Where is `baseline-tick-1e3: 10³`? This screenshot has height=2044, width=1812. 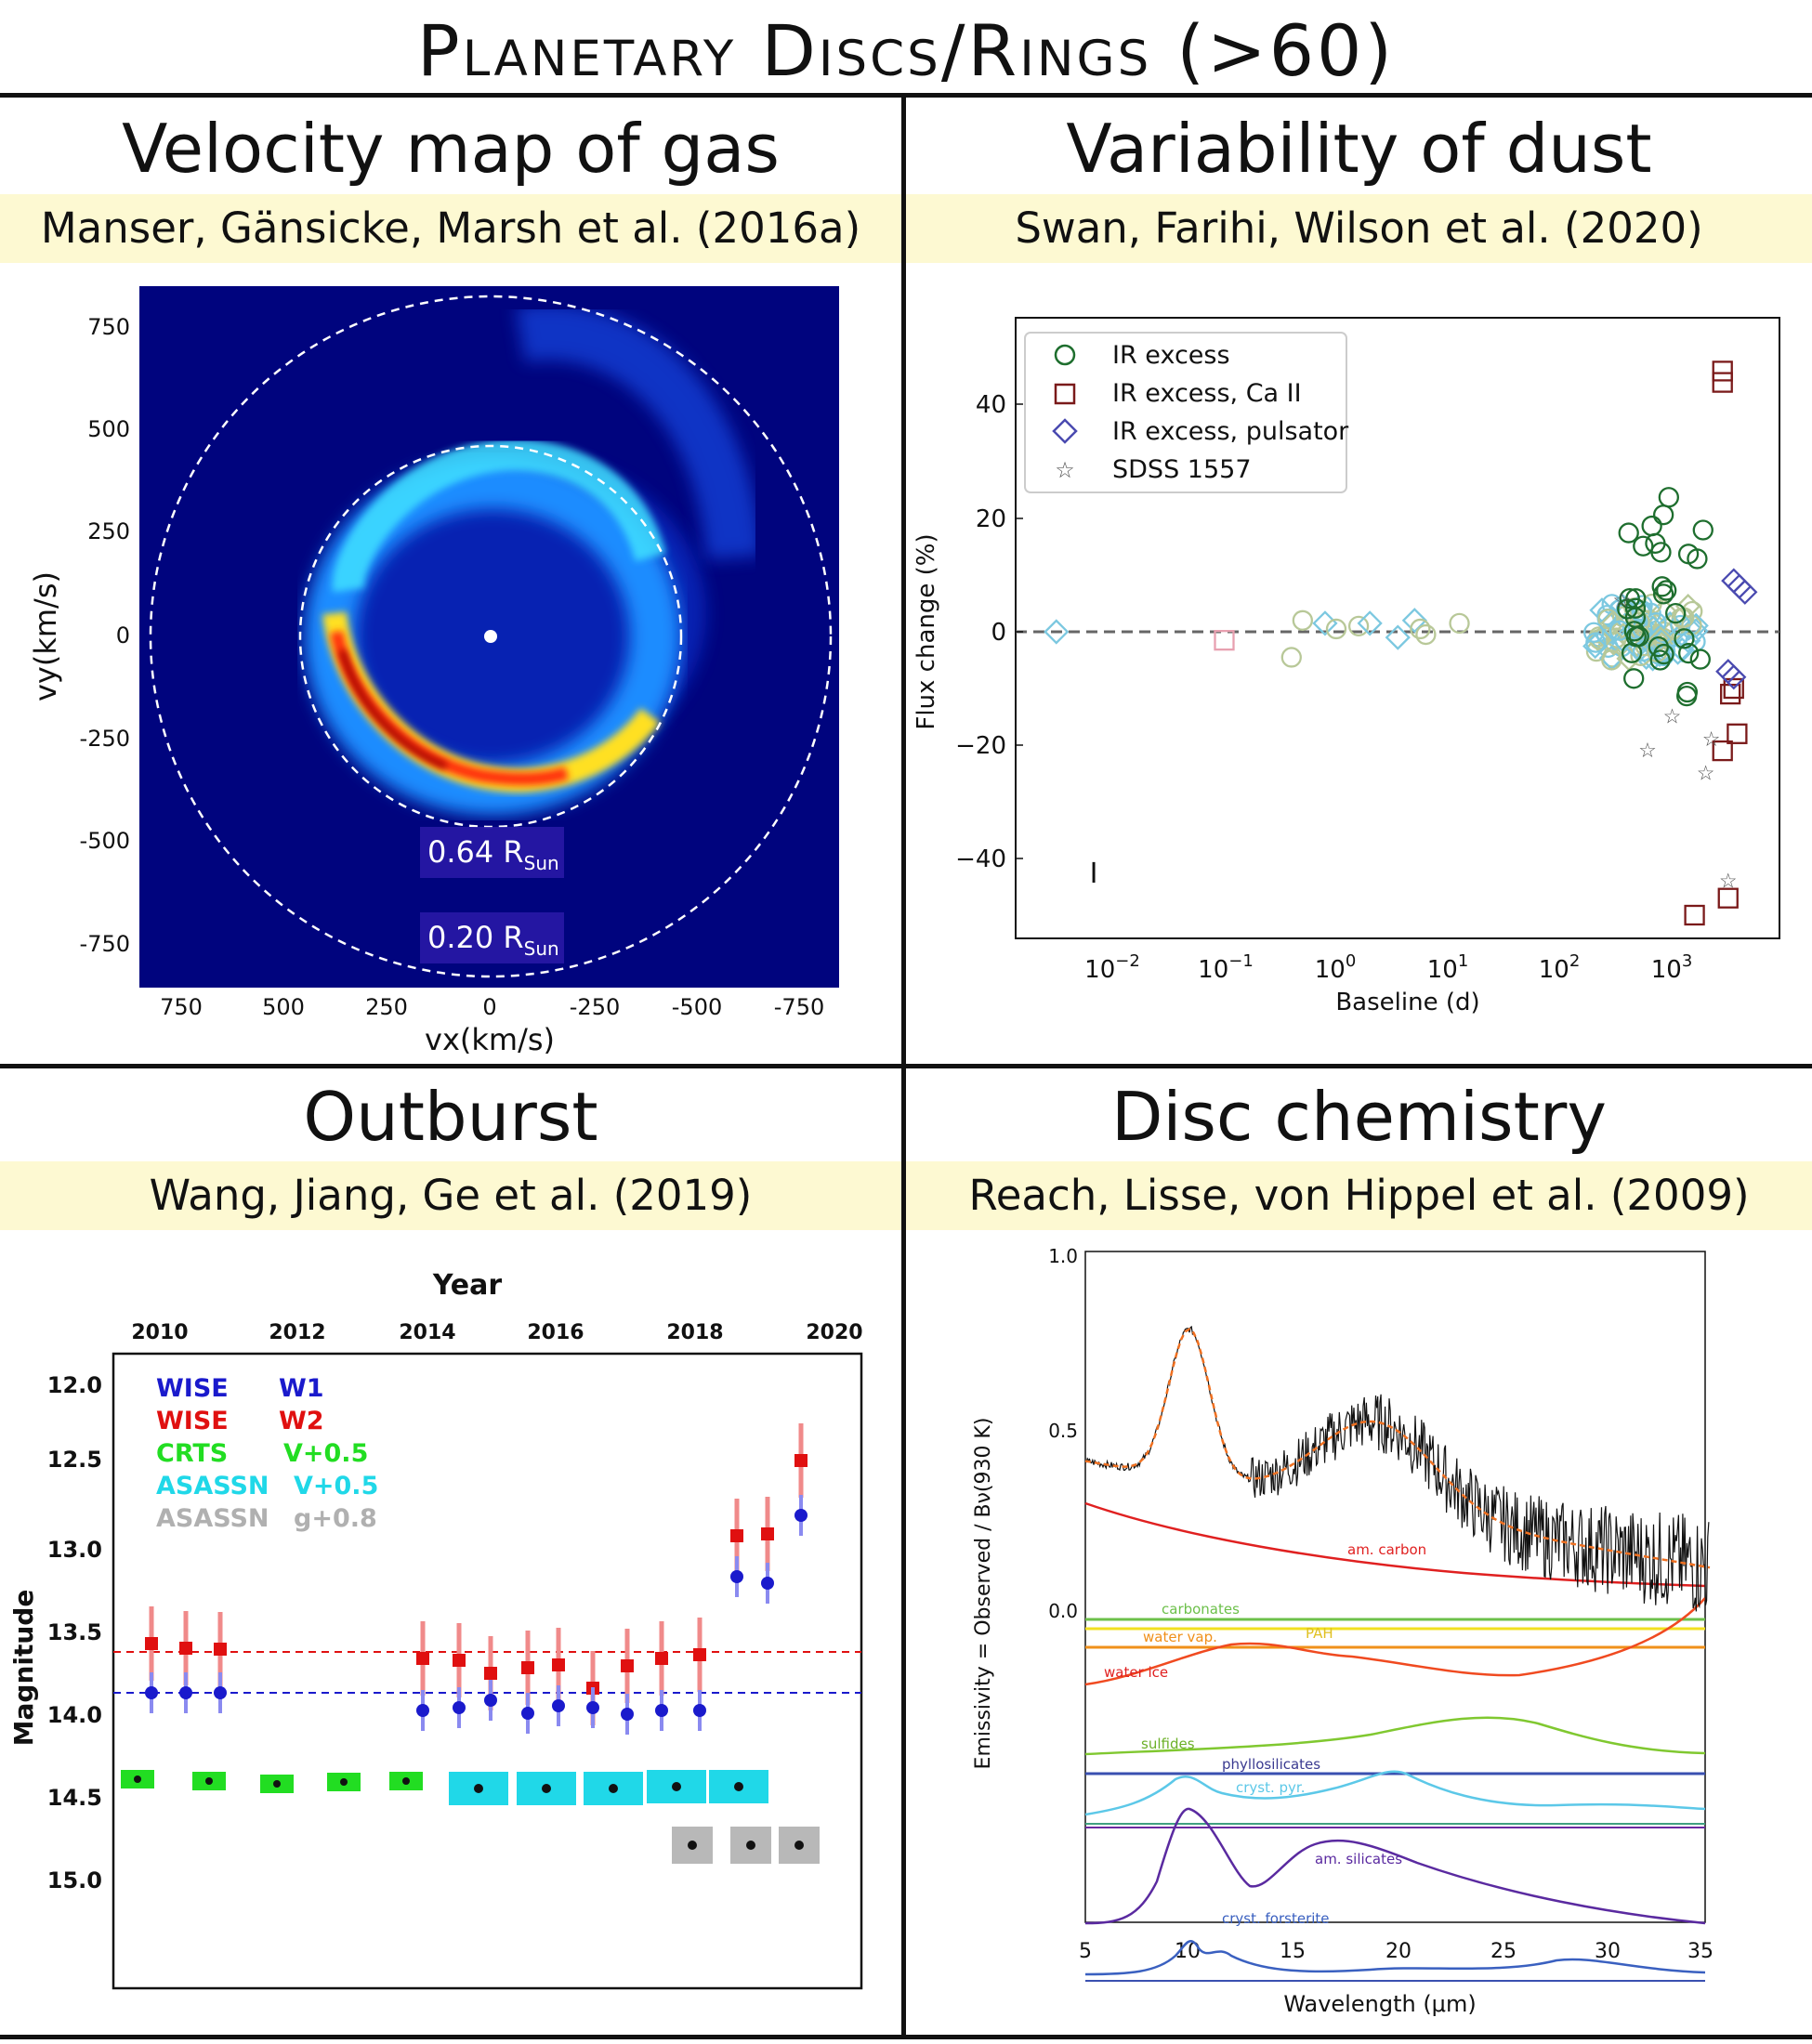
baseline-tick-1e3: 10³ is located at coordinates (1672, 967).